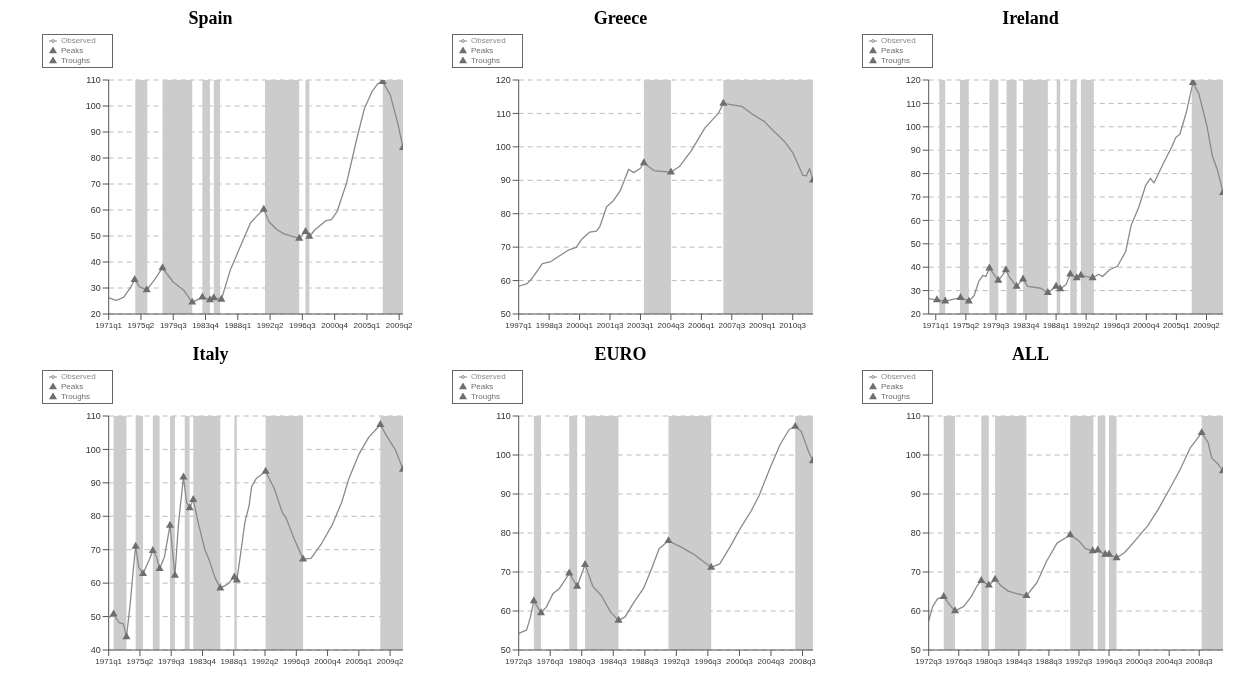  I want to click on x-tick-label: 1998q3, so click(549, 325).